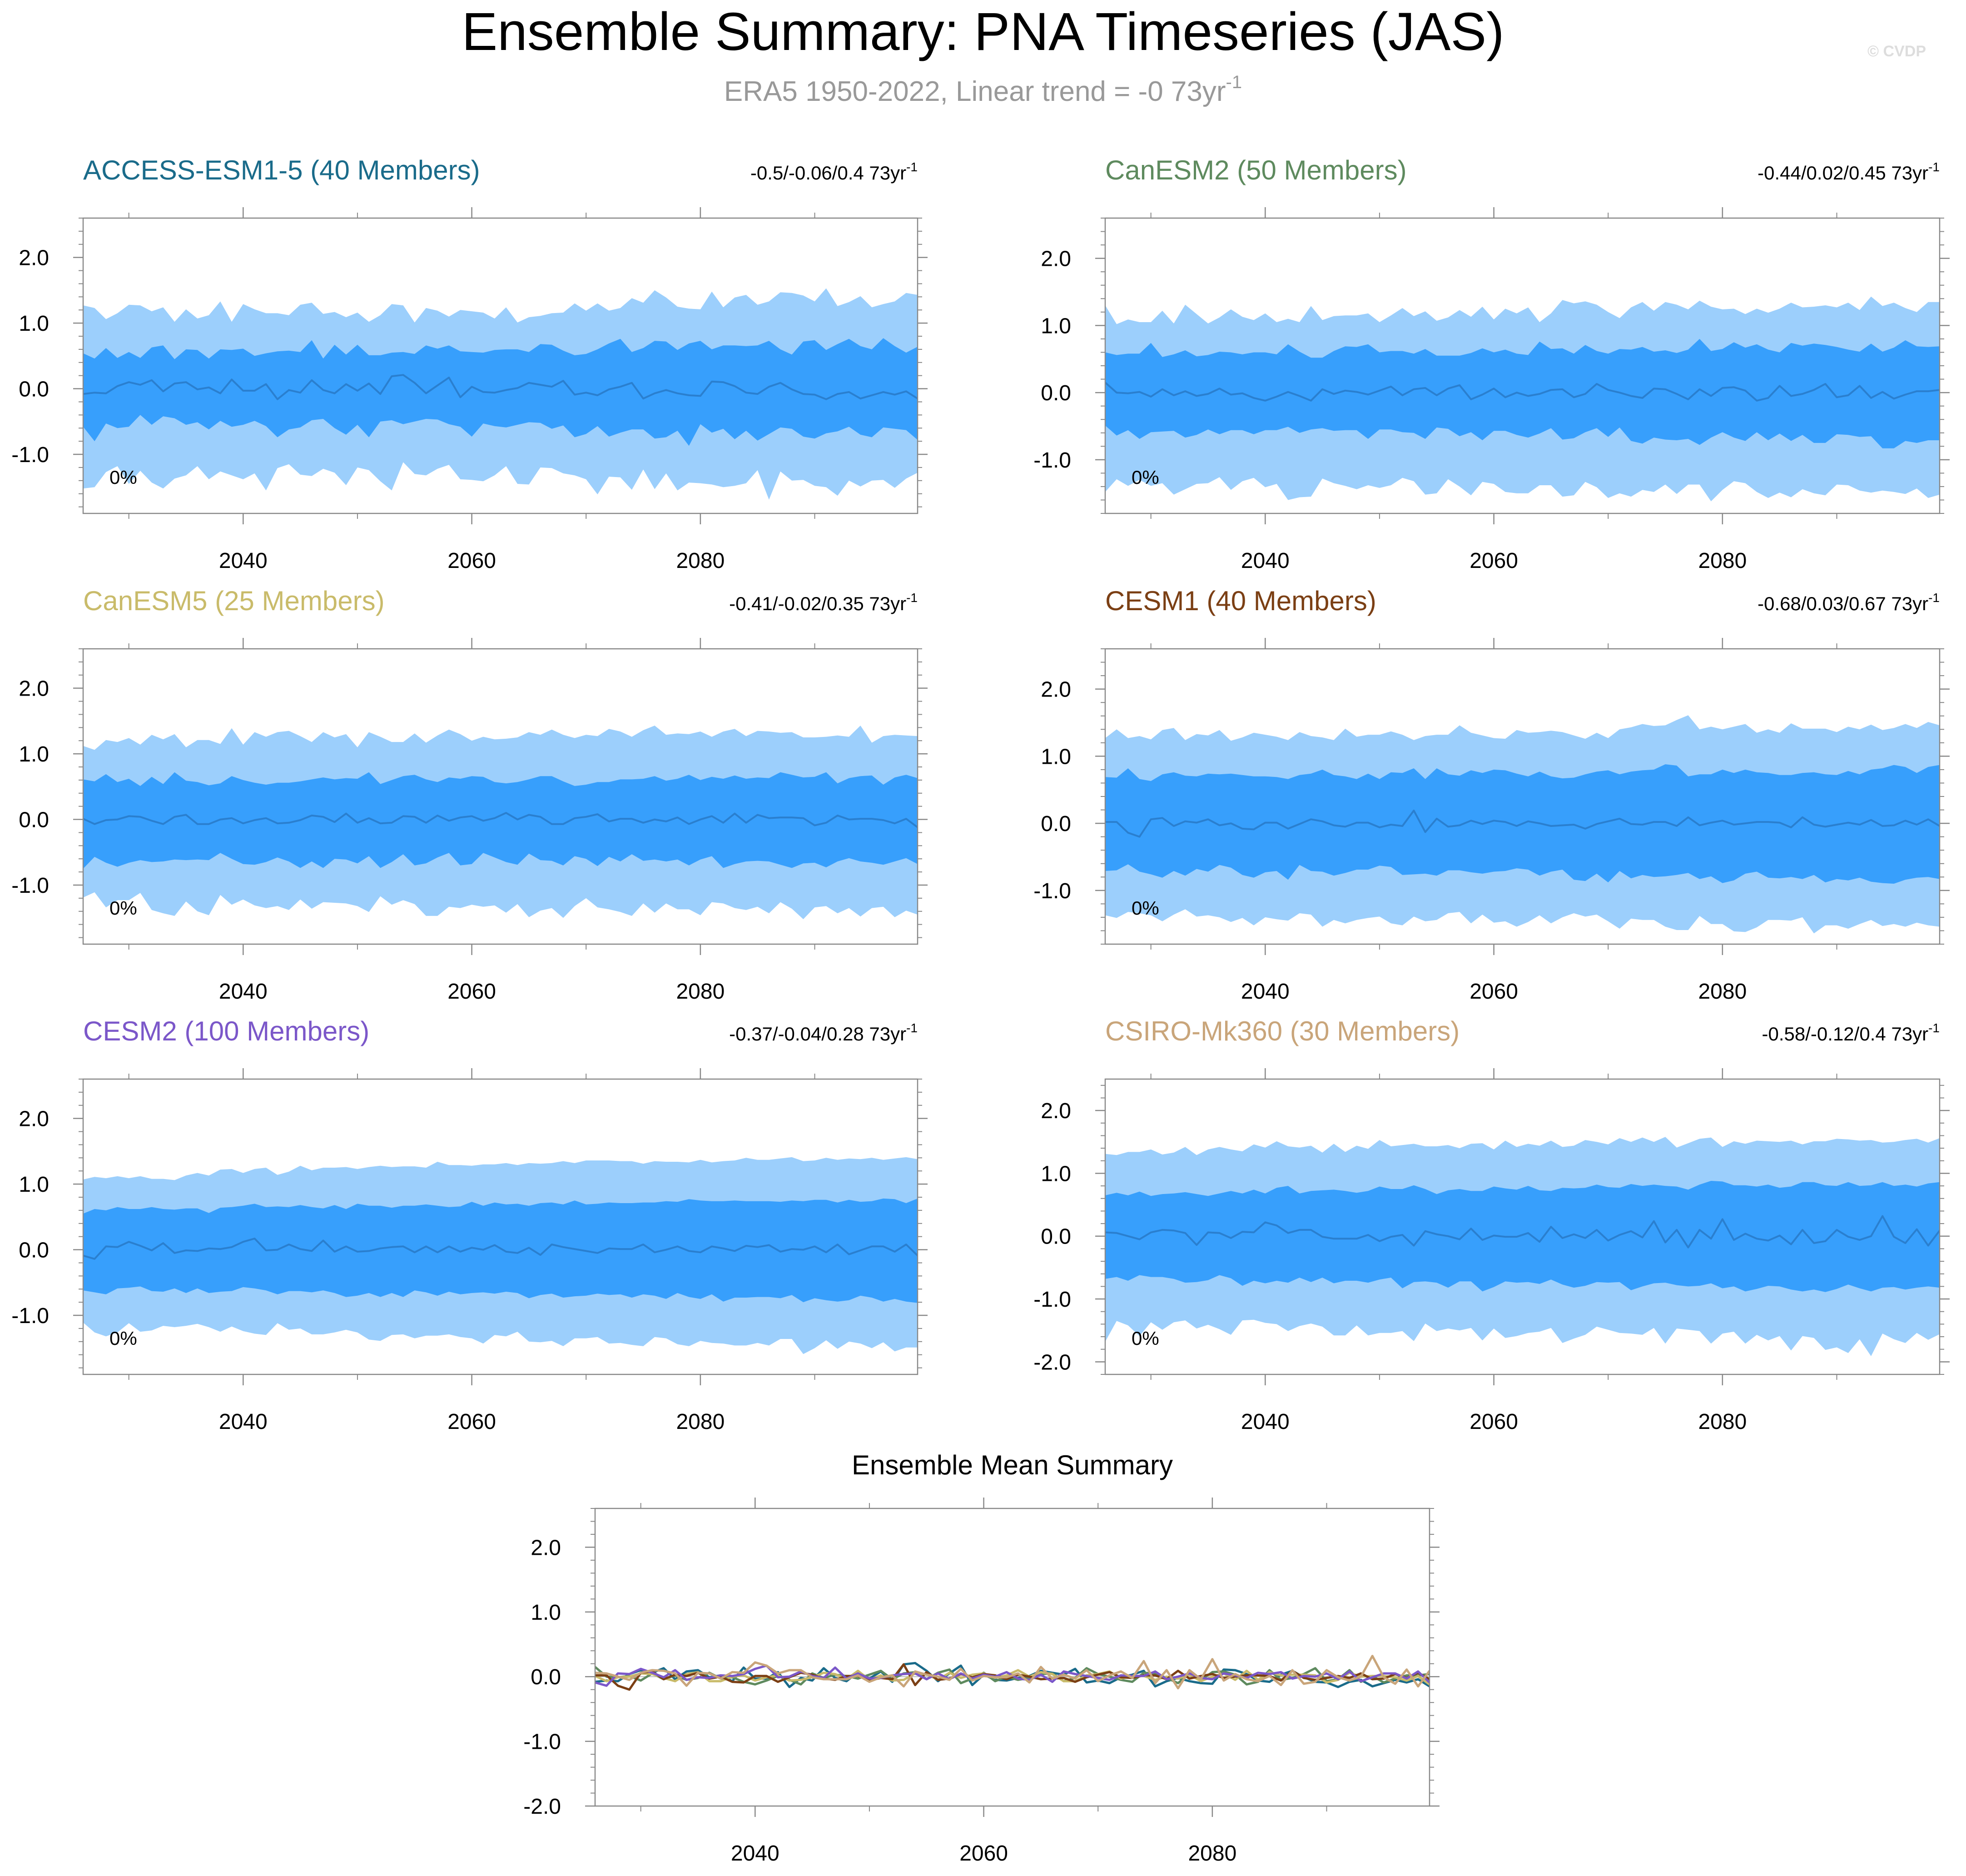 This screenshot has width=1966, height=1876. I want to click on figure-subtitle: ERA5 1950-2022, Linear trend = -0 73yr-1, so click(983, 89).